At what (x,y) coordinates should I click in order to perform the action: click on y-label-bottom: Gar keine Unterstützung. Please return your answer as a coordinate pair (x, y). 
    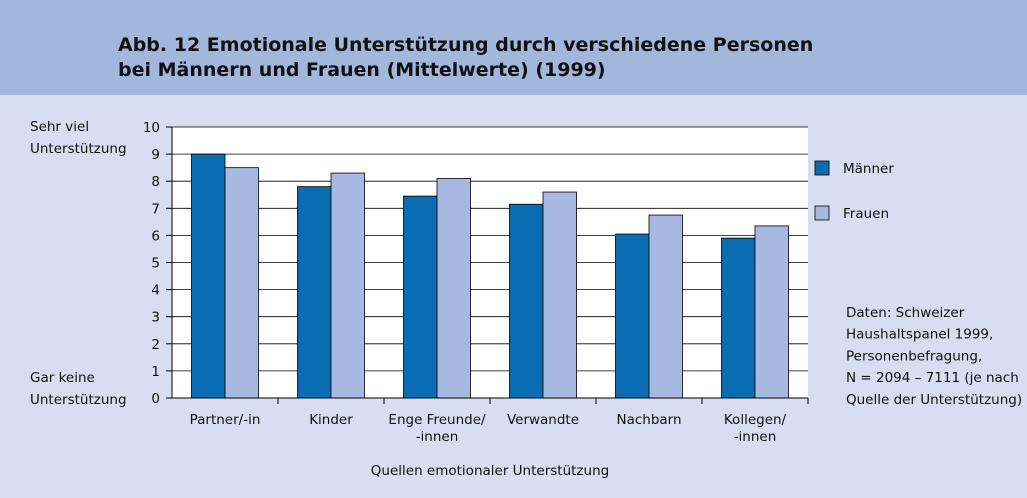
    Looking at the image, I should click on (78, 389).